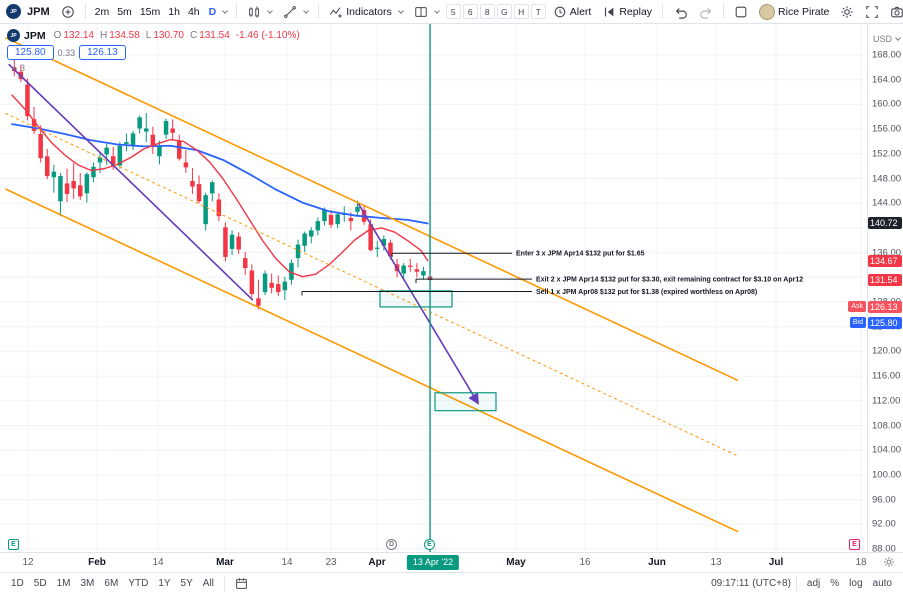 The image size is (903, 593). What do you see at coordinates (35, 35) in the screenshot?
I see `legend-symbol: JPM` at bounding box center [35, 35].